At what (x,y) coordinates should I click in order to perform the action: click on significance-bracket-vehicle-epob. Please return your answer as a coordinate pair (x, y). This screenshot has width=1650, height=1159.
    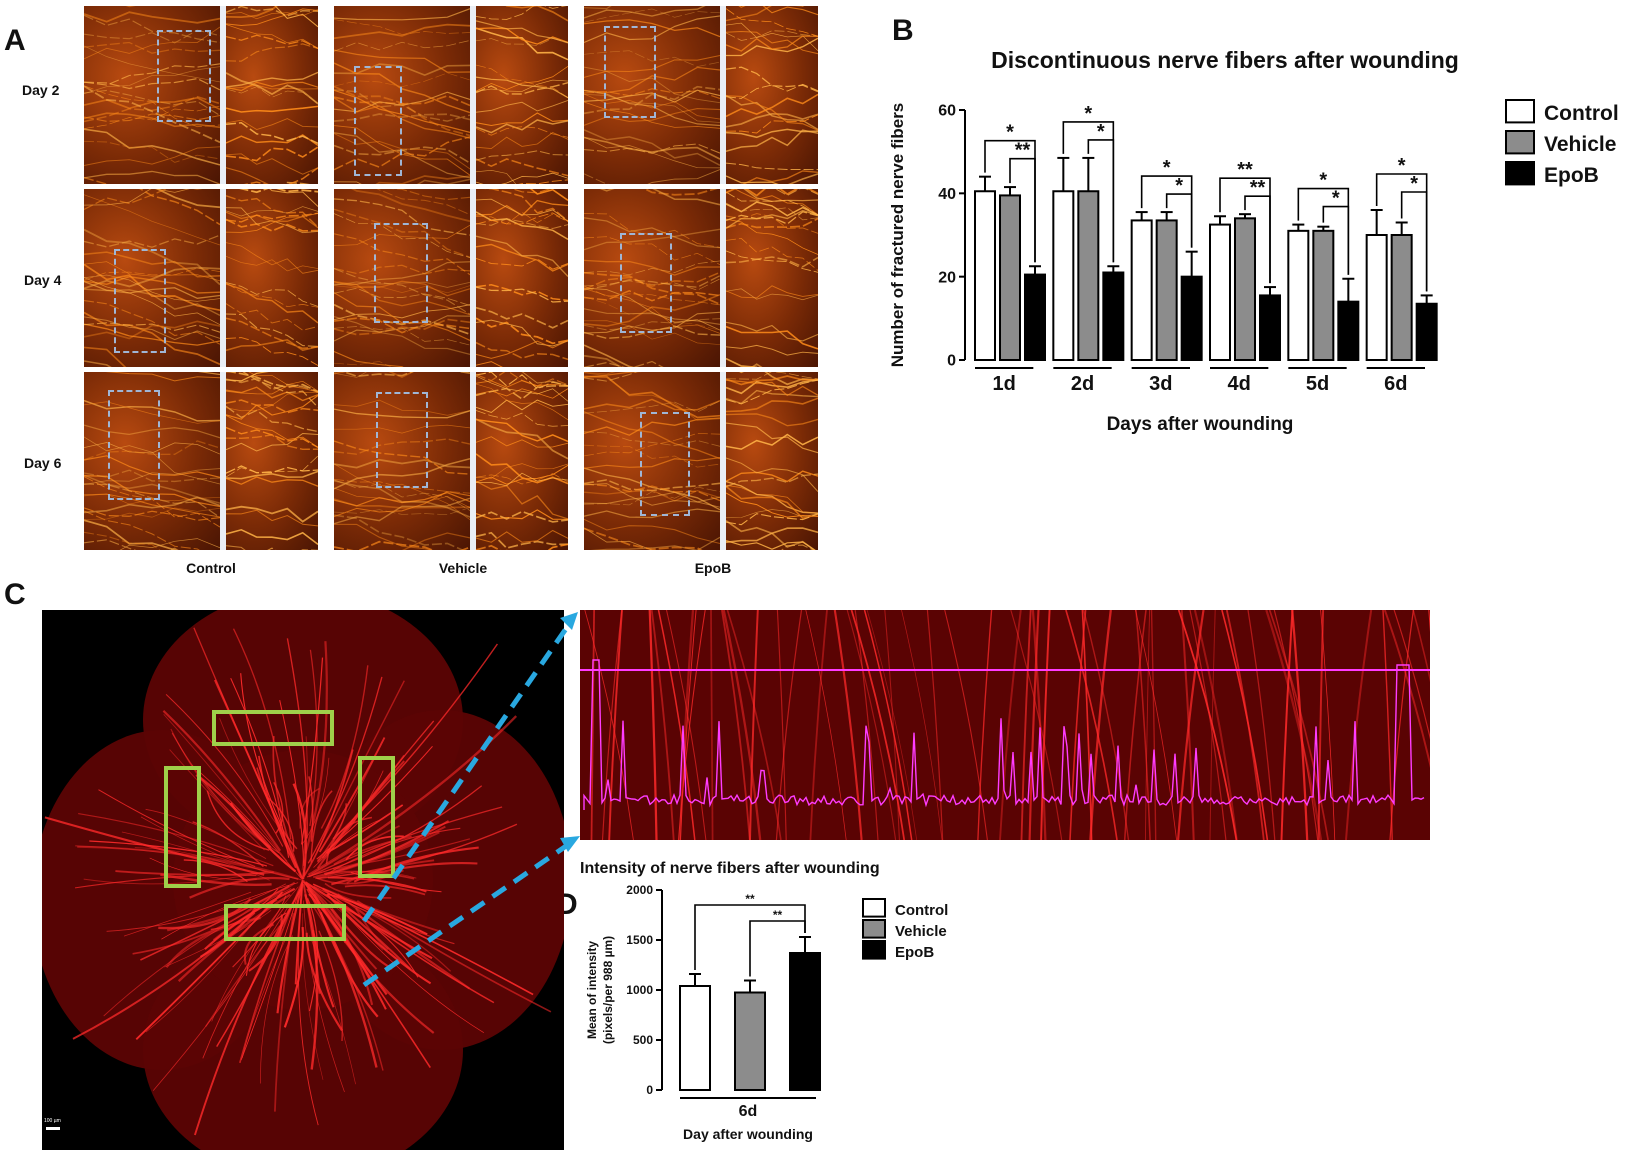
    Looking at the image, I should click on (1179, 220).